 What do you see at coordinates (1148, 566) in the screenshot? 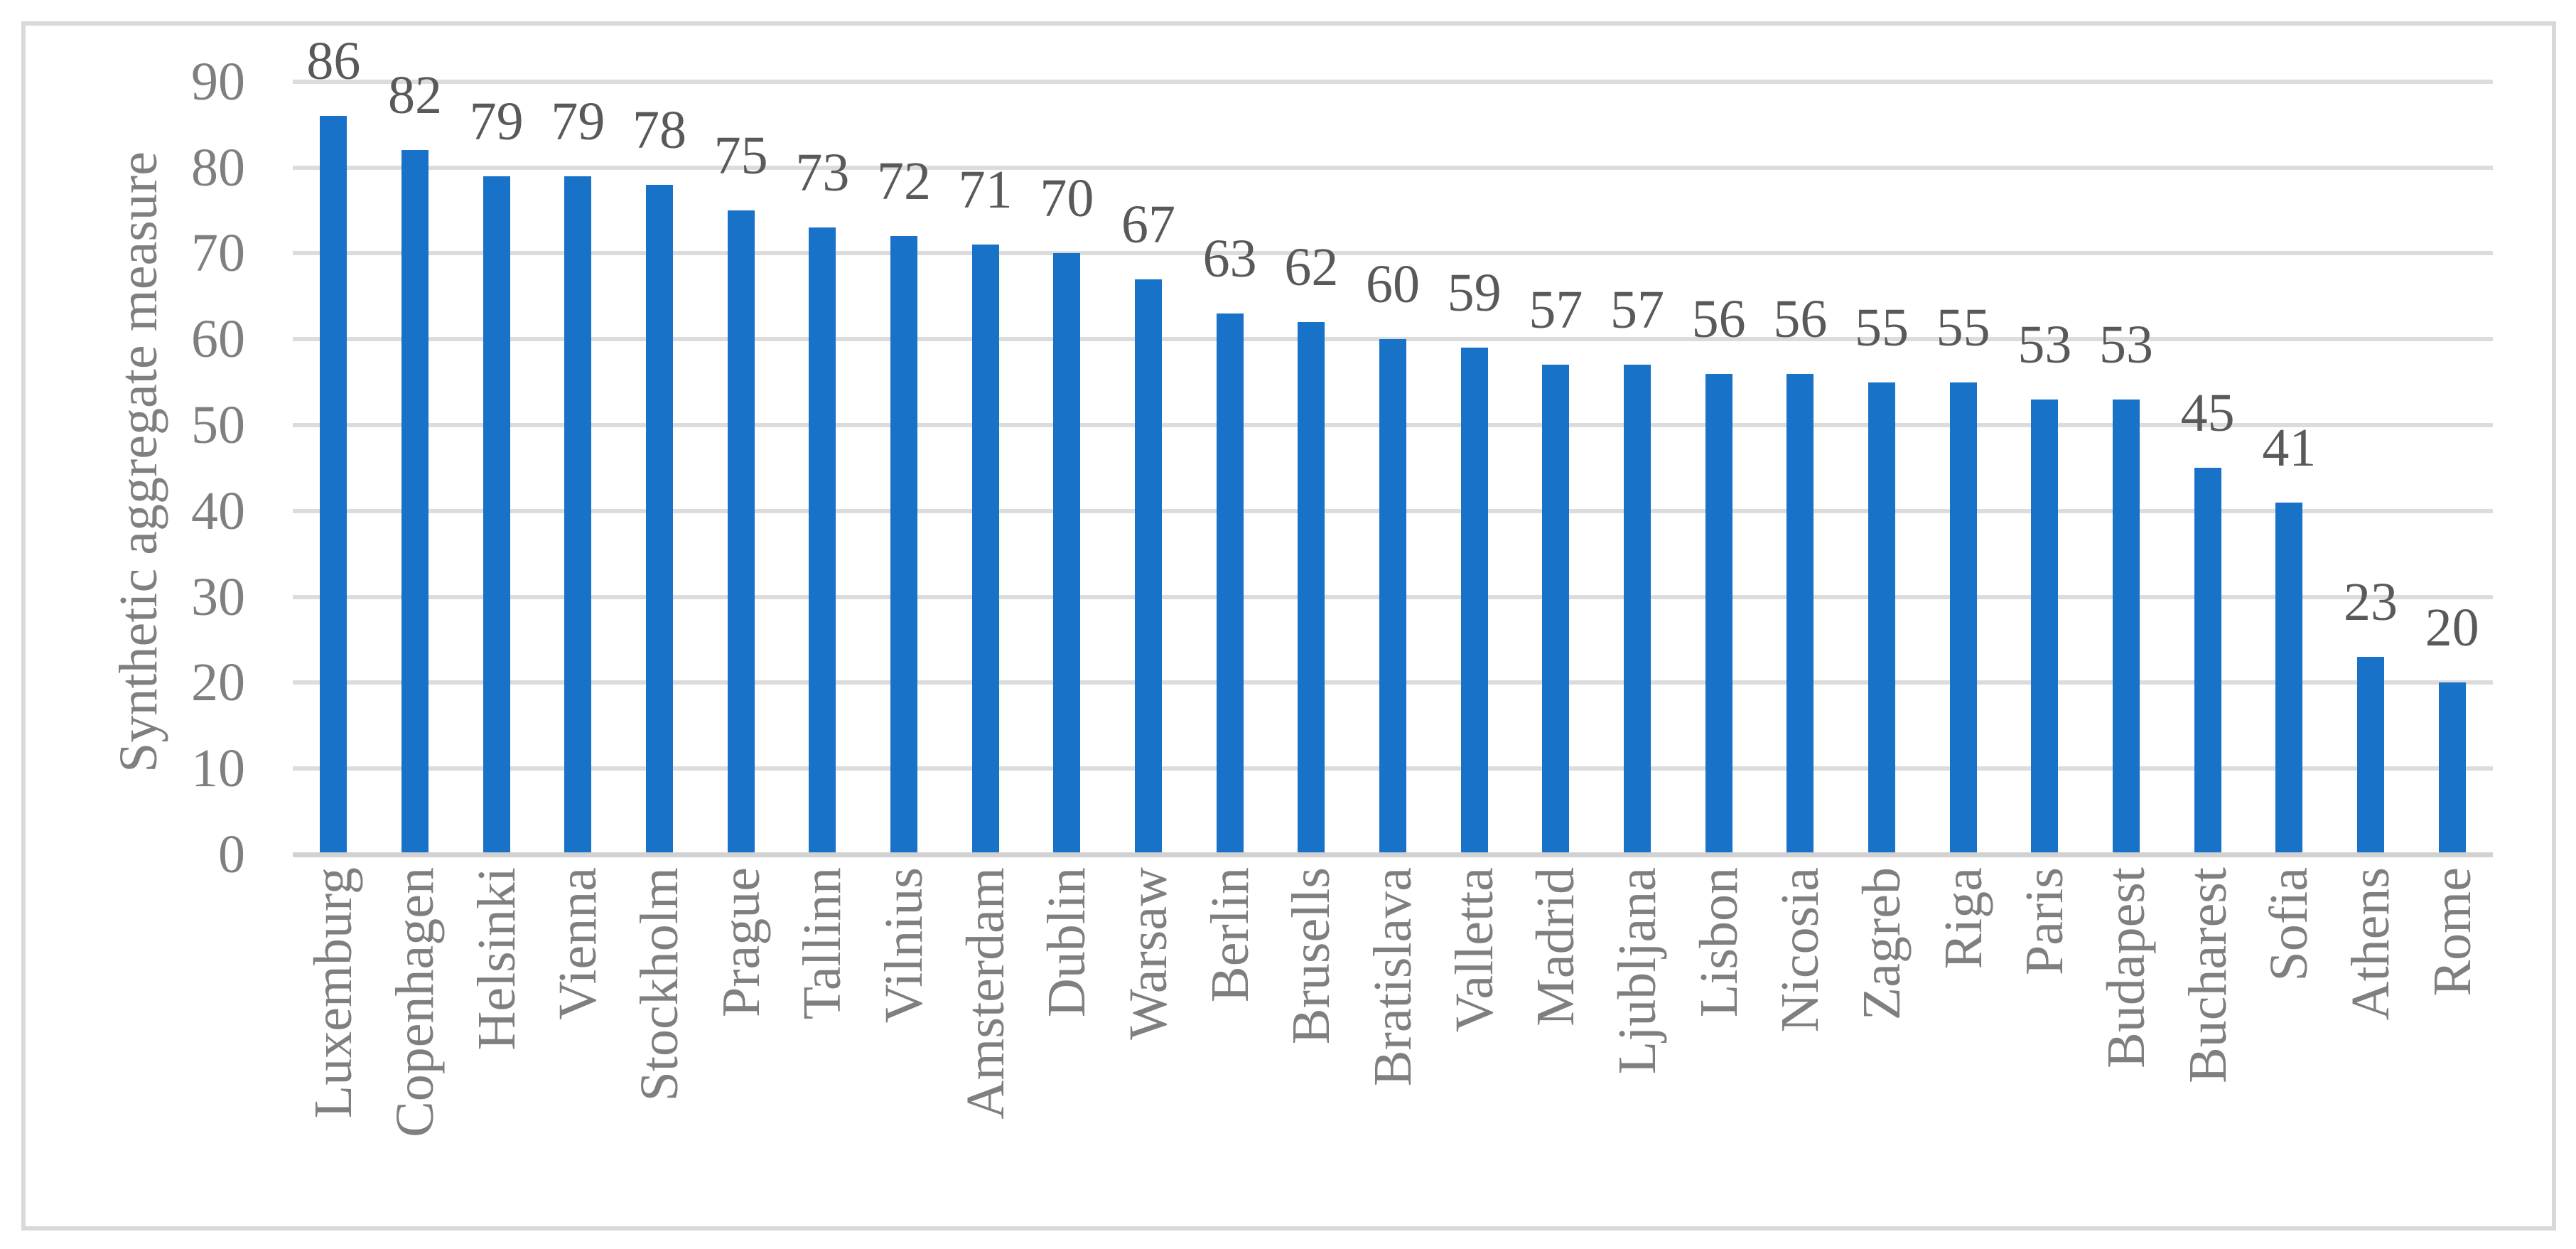
I see `bar-warsaw` at bounding box center [1148, 566].